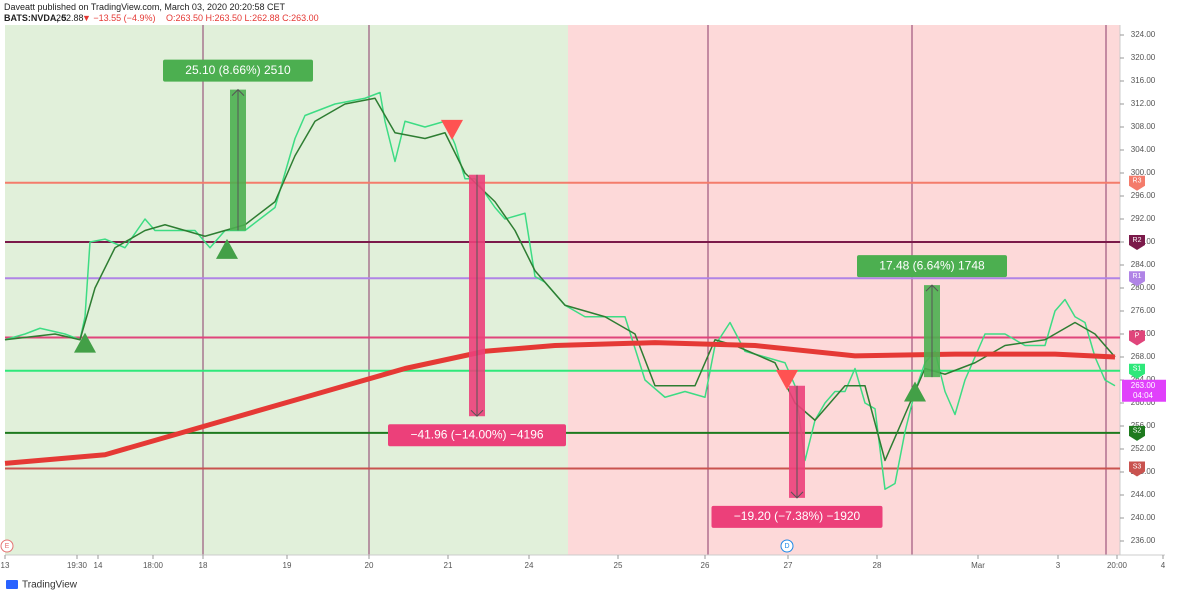 This screenshot has width=1200, height=594. I want to click on last: 262.88, so click(70, 18).